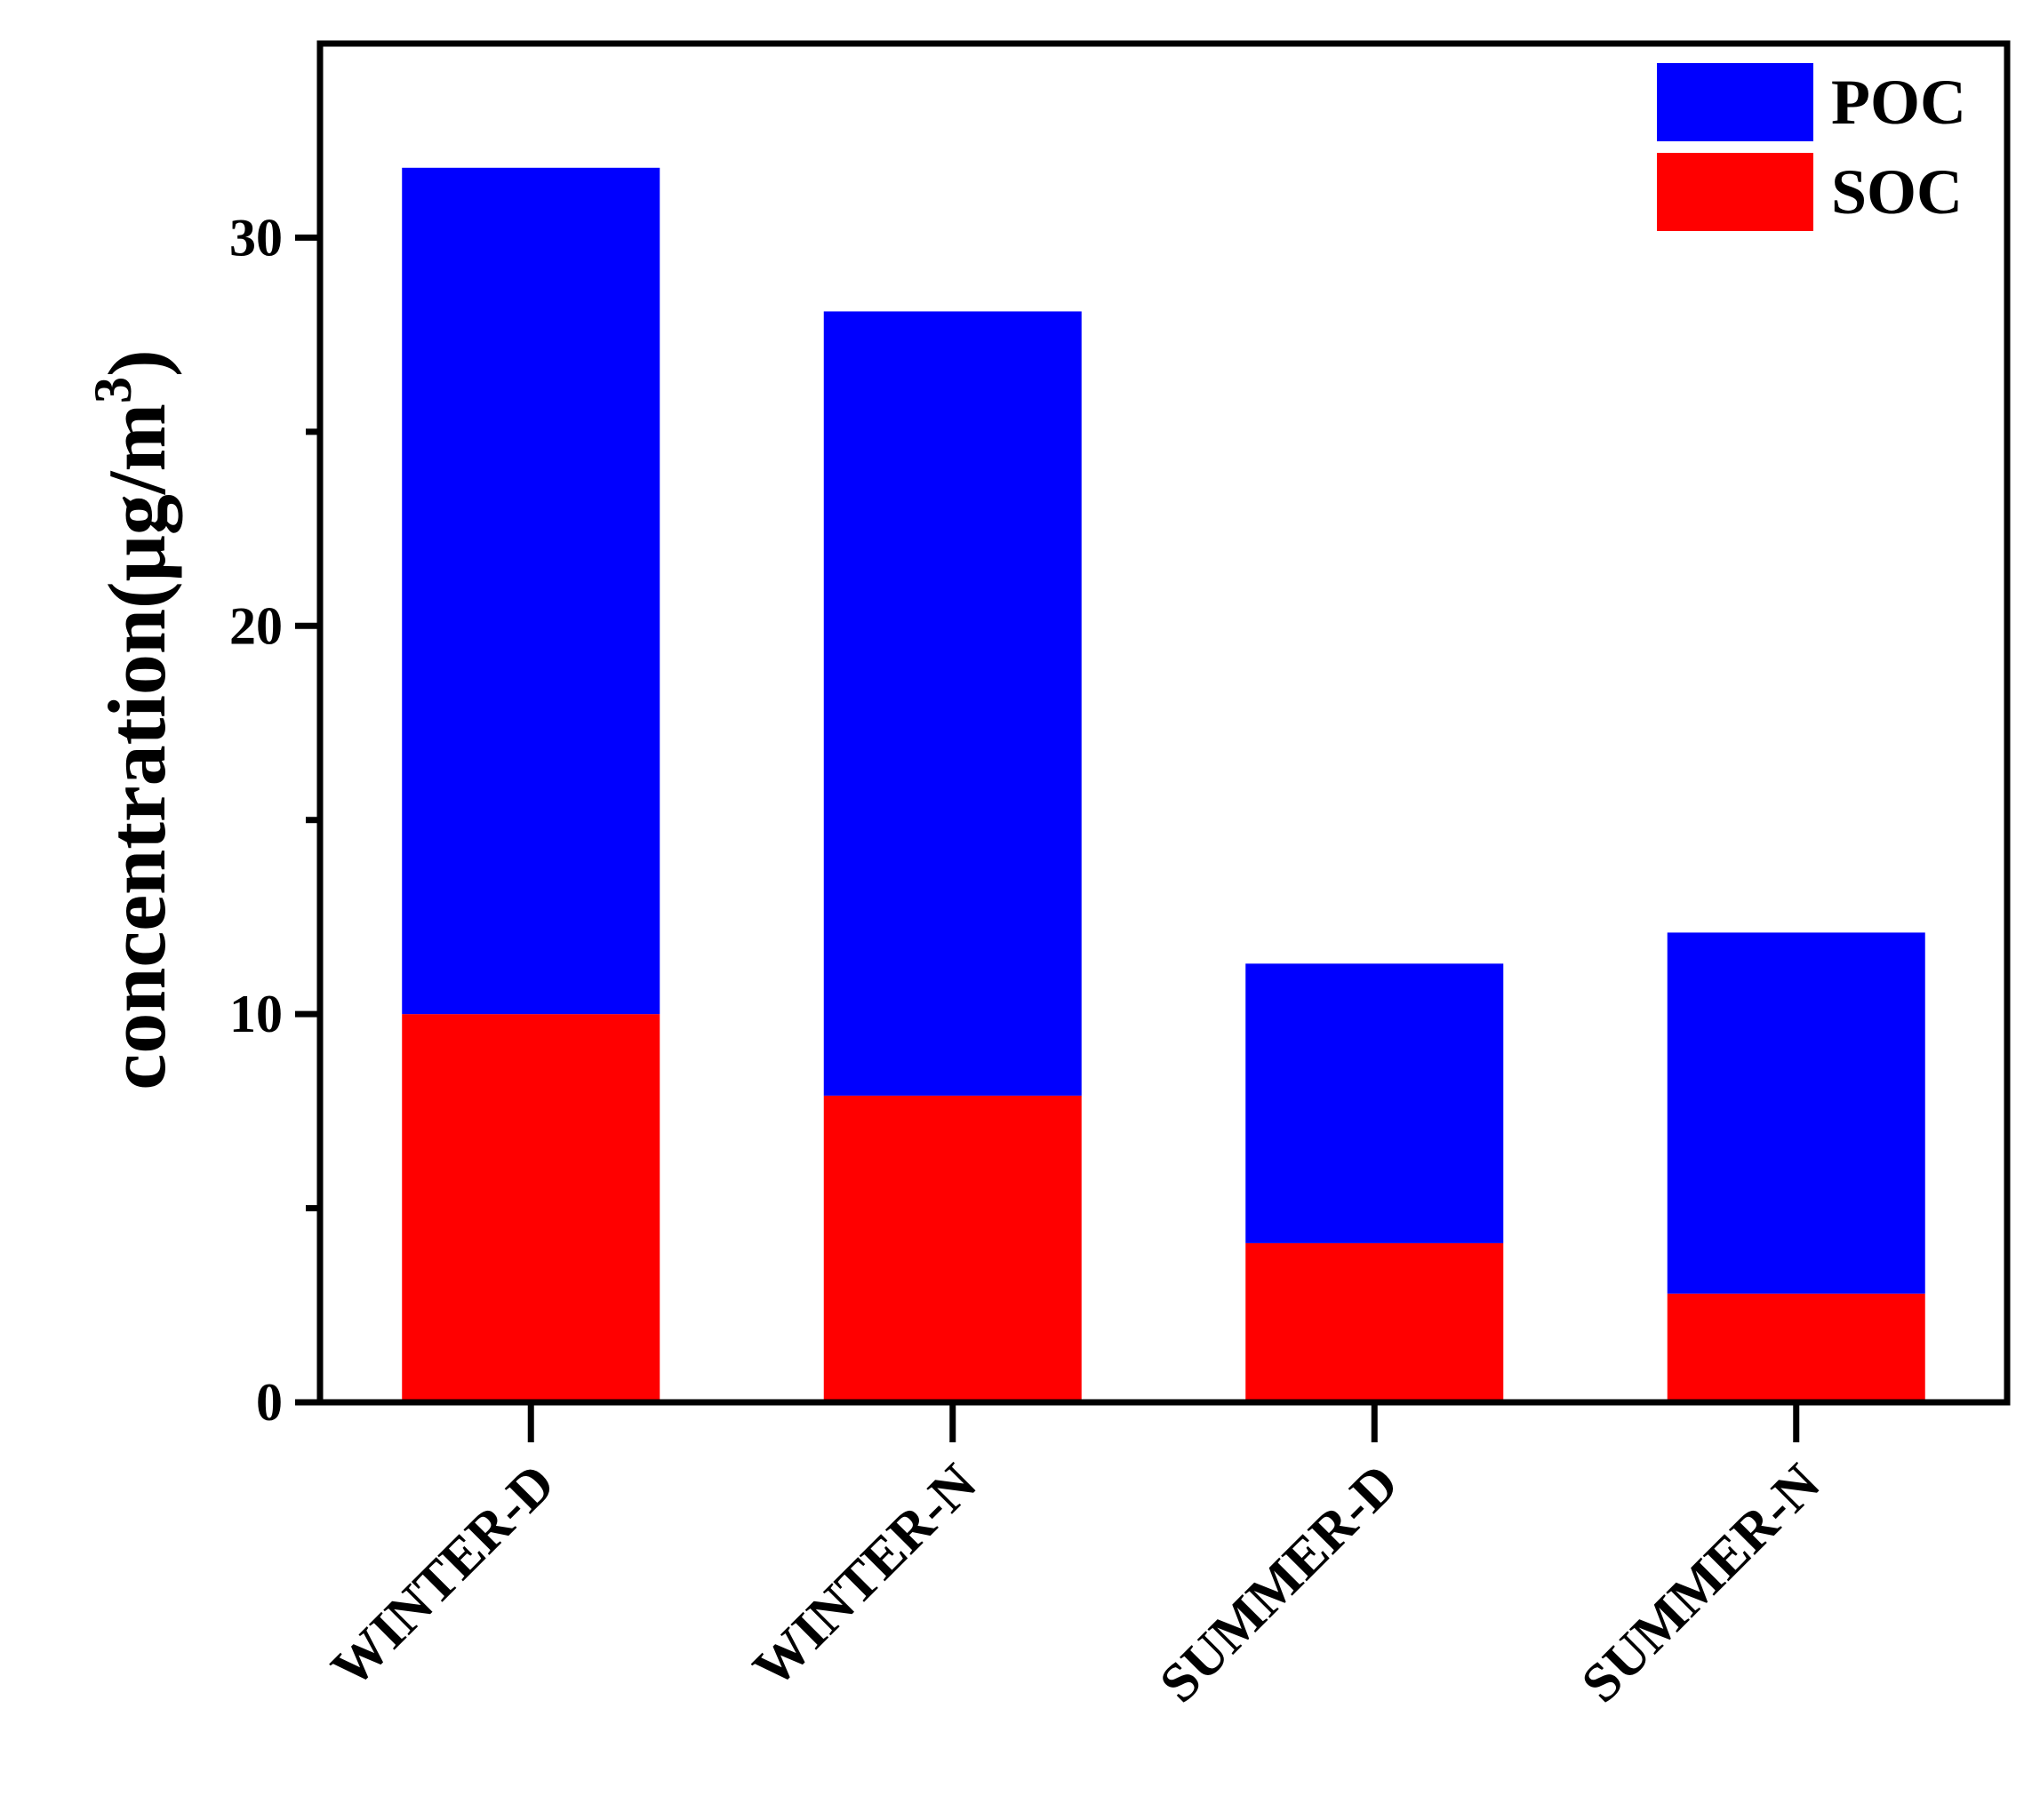 This screenshot has width=2040, height=1820. Describe the element at coordinates (1735, 192) in the screenshot. I see `legend-swatch-soc` at that location.